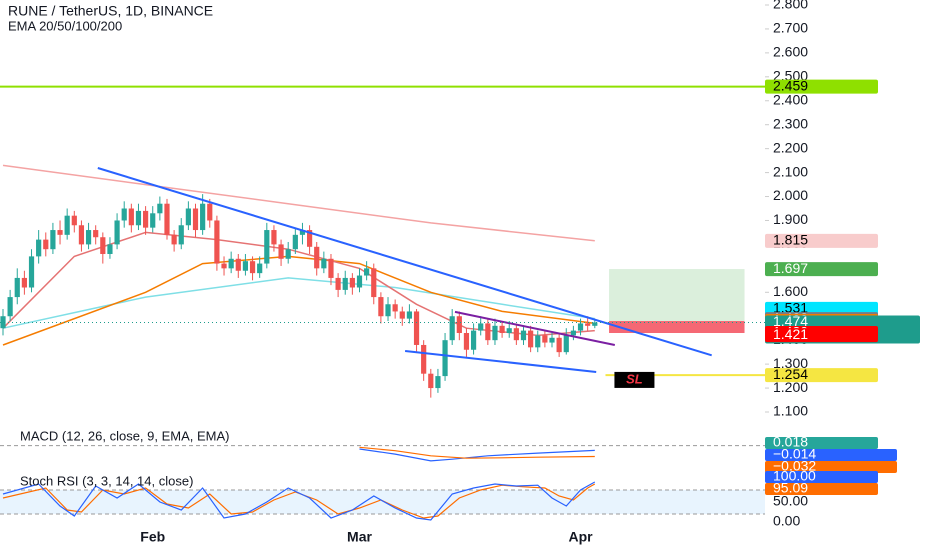 This screenshot has width=932, height=550. I want to click on price-tag-label: 1.254, so click(790, 374).